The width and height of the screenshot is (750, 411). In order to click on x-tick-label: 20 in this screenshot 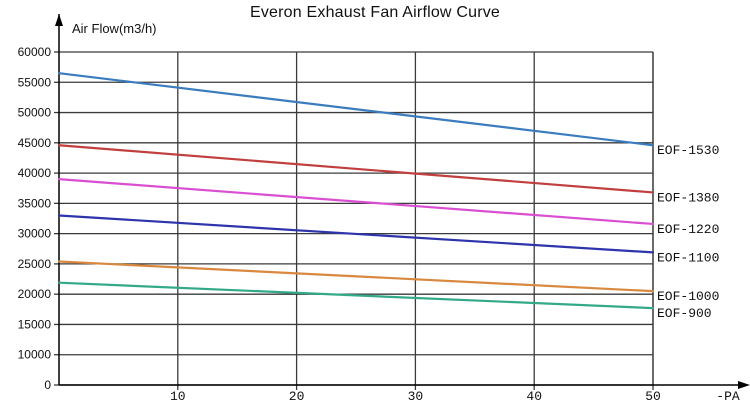, I will do `click(297, 396)`.